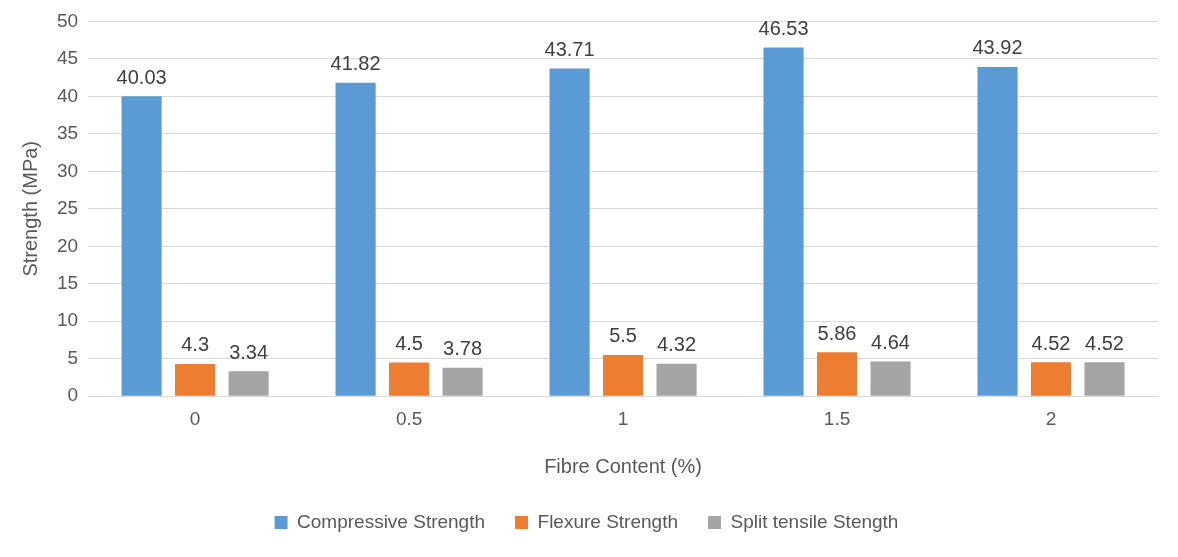 The height and width of the screenshot is (557, 1178). I want to click on data-label: 5.86, so click(837, 332).